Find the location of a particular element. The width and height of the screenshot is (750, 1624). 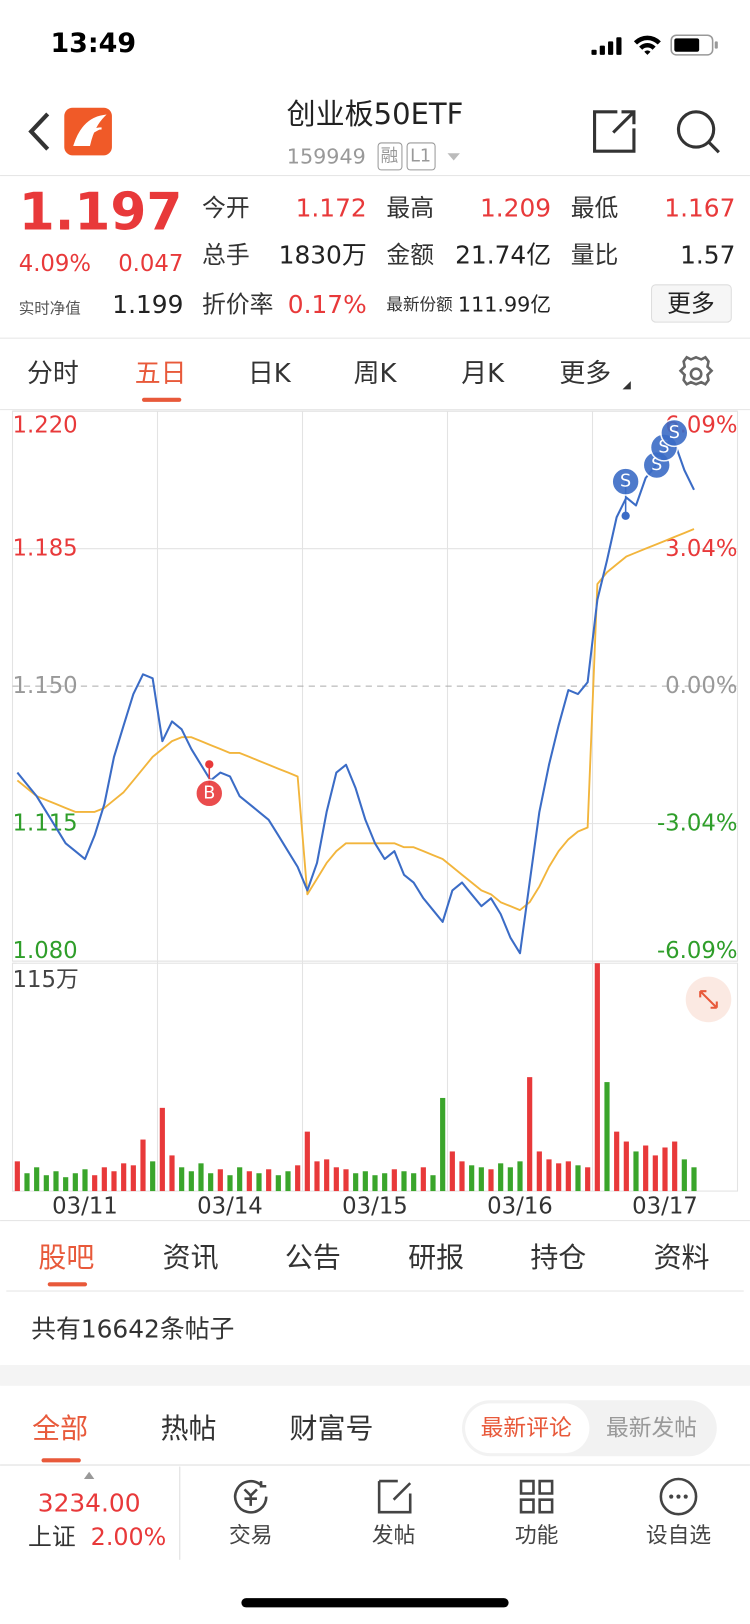

x-tick-label: 03/11 is located at coordinates (85, 1207).